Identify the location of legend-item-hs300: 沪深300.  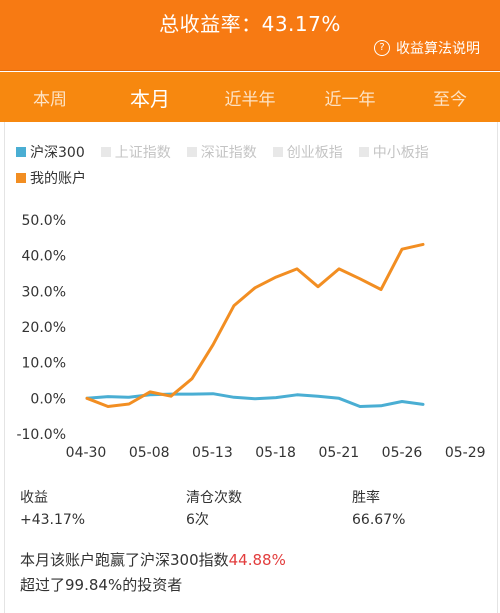
(50, 152).